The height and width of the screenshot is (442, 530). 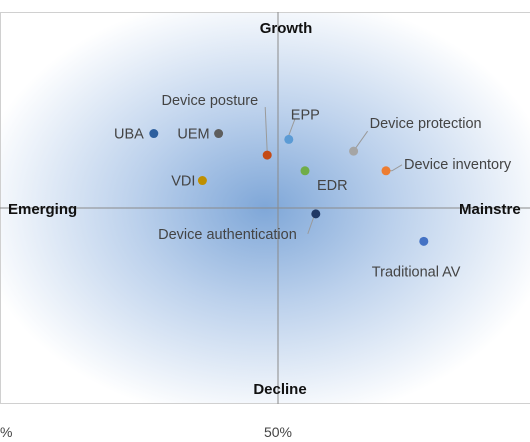 What do you see at coordinates (426, 124) in the screenshot?
I see `point-label-device-protection: Device protection` at bounding box center [426, 124].